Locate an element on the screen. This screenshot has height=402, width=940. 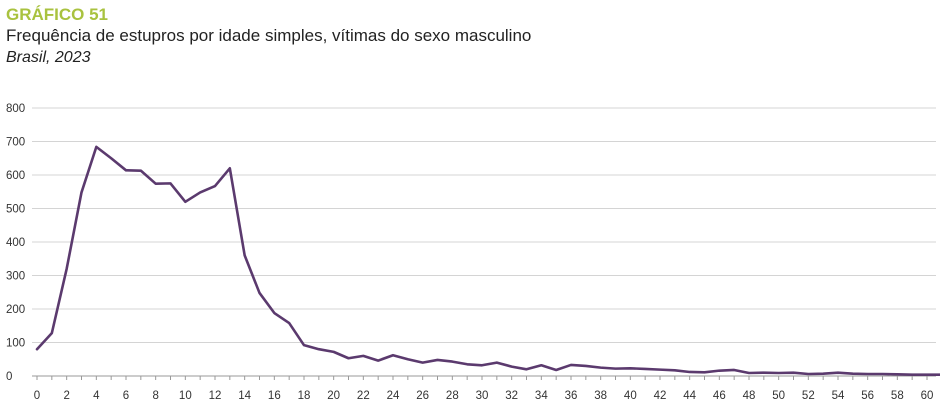
x-tick-label: 24 is located at coordinates (393, 396).